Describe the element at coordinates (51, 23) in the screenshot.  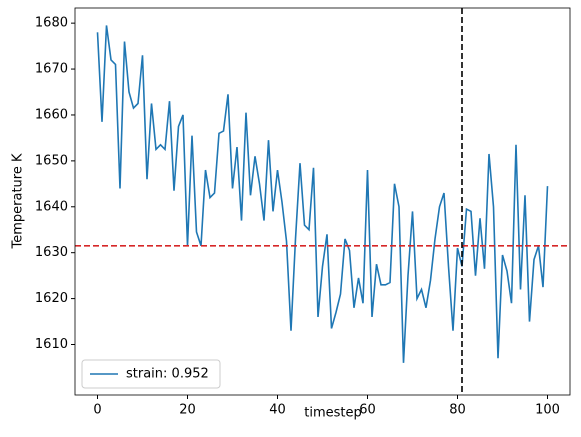
I see `y-tick-label: 1680` at that location.